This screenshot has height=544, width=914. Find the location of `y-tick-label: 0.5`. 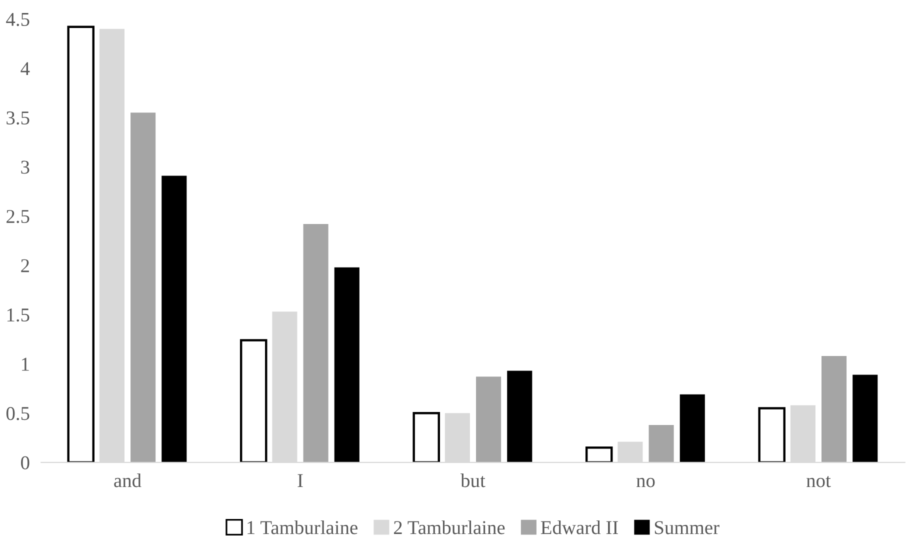

y-tick-label: 0.5 is located at coordinates (18, 413).